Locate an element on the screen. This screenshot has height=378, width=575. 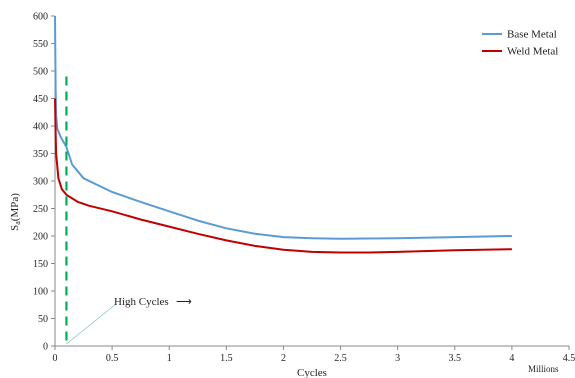
x-tick-label: 2.5 is located at coordinates (340, 358).